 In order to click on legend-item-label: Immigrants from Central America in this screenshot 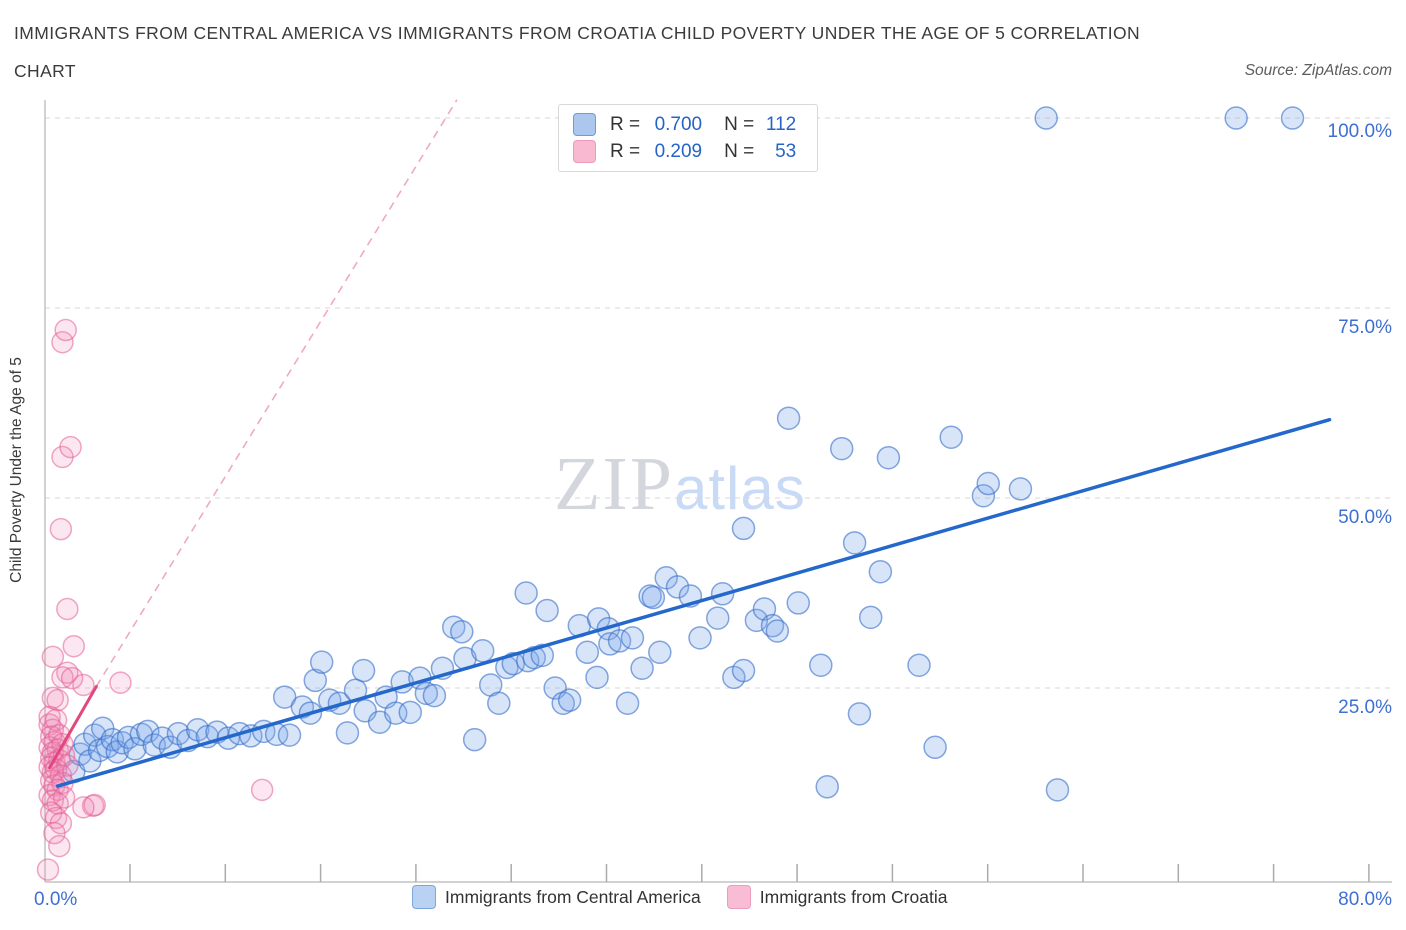, I will do `click(573, 896)`.